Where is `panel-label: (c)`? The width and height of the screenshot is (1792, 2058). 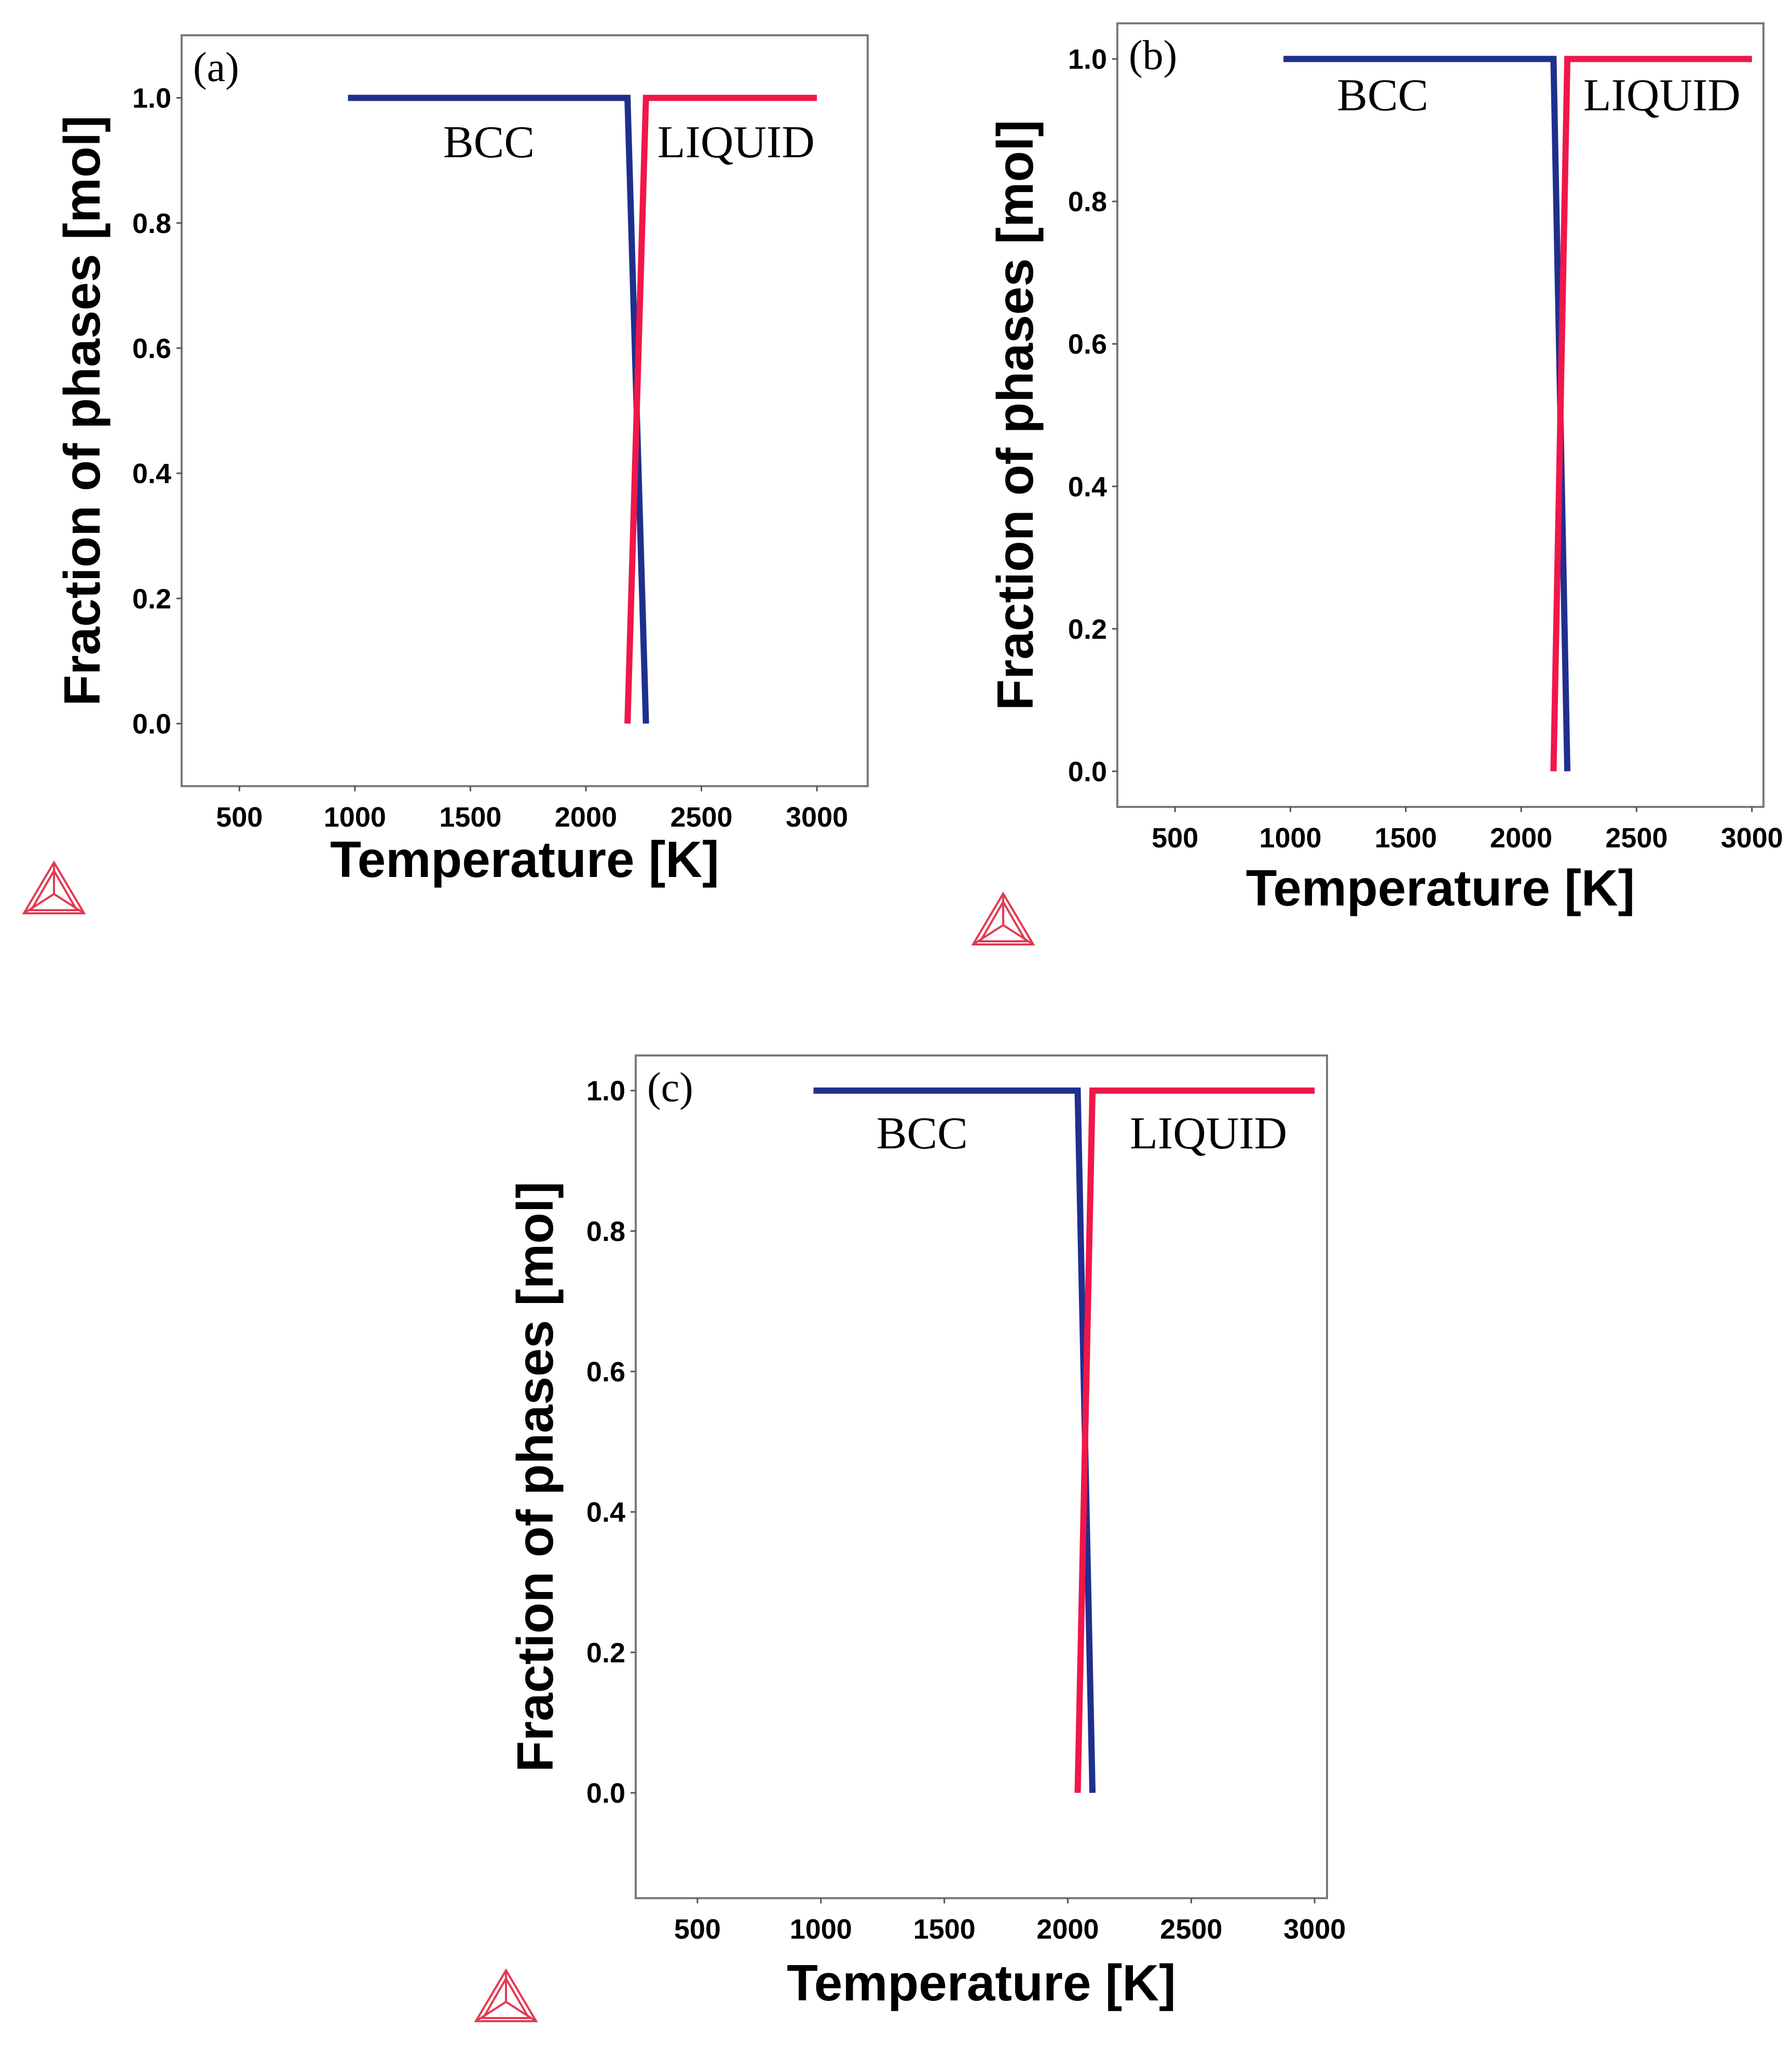 panel-label: (c) is located at coordinates (670, 1087).